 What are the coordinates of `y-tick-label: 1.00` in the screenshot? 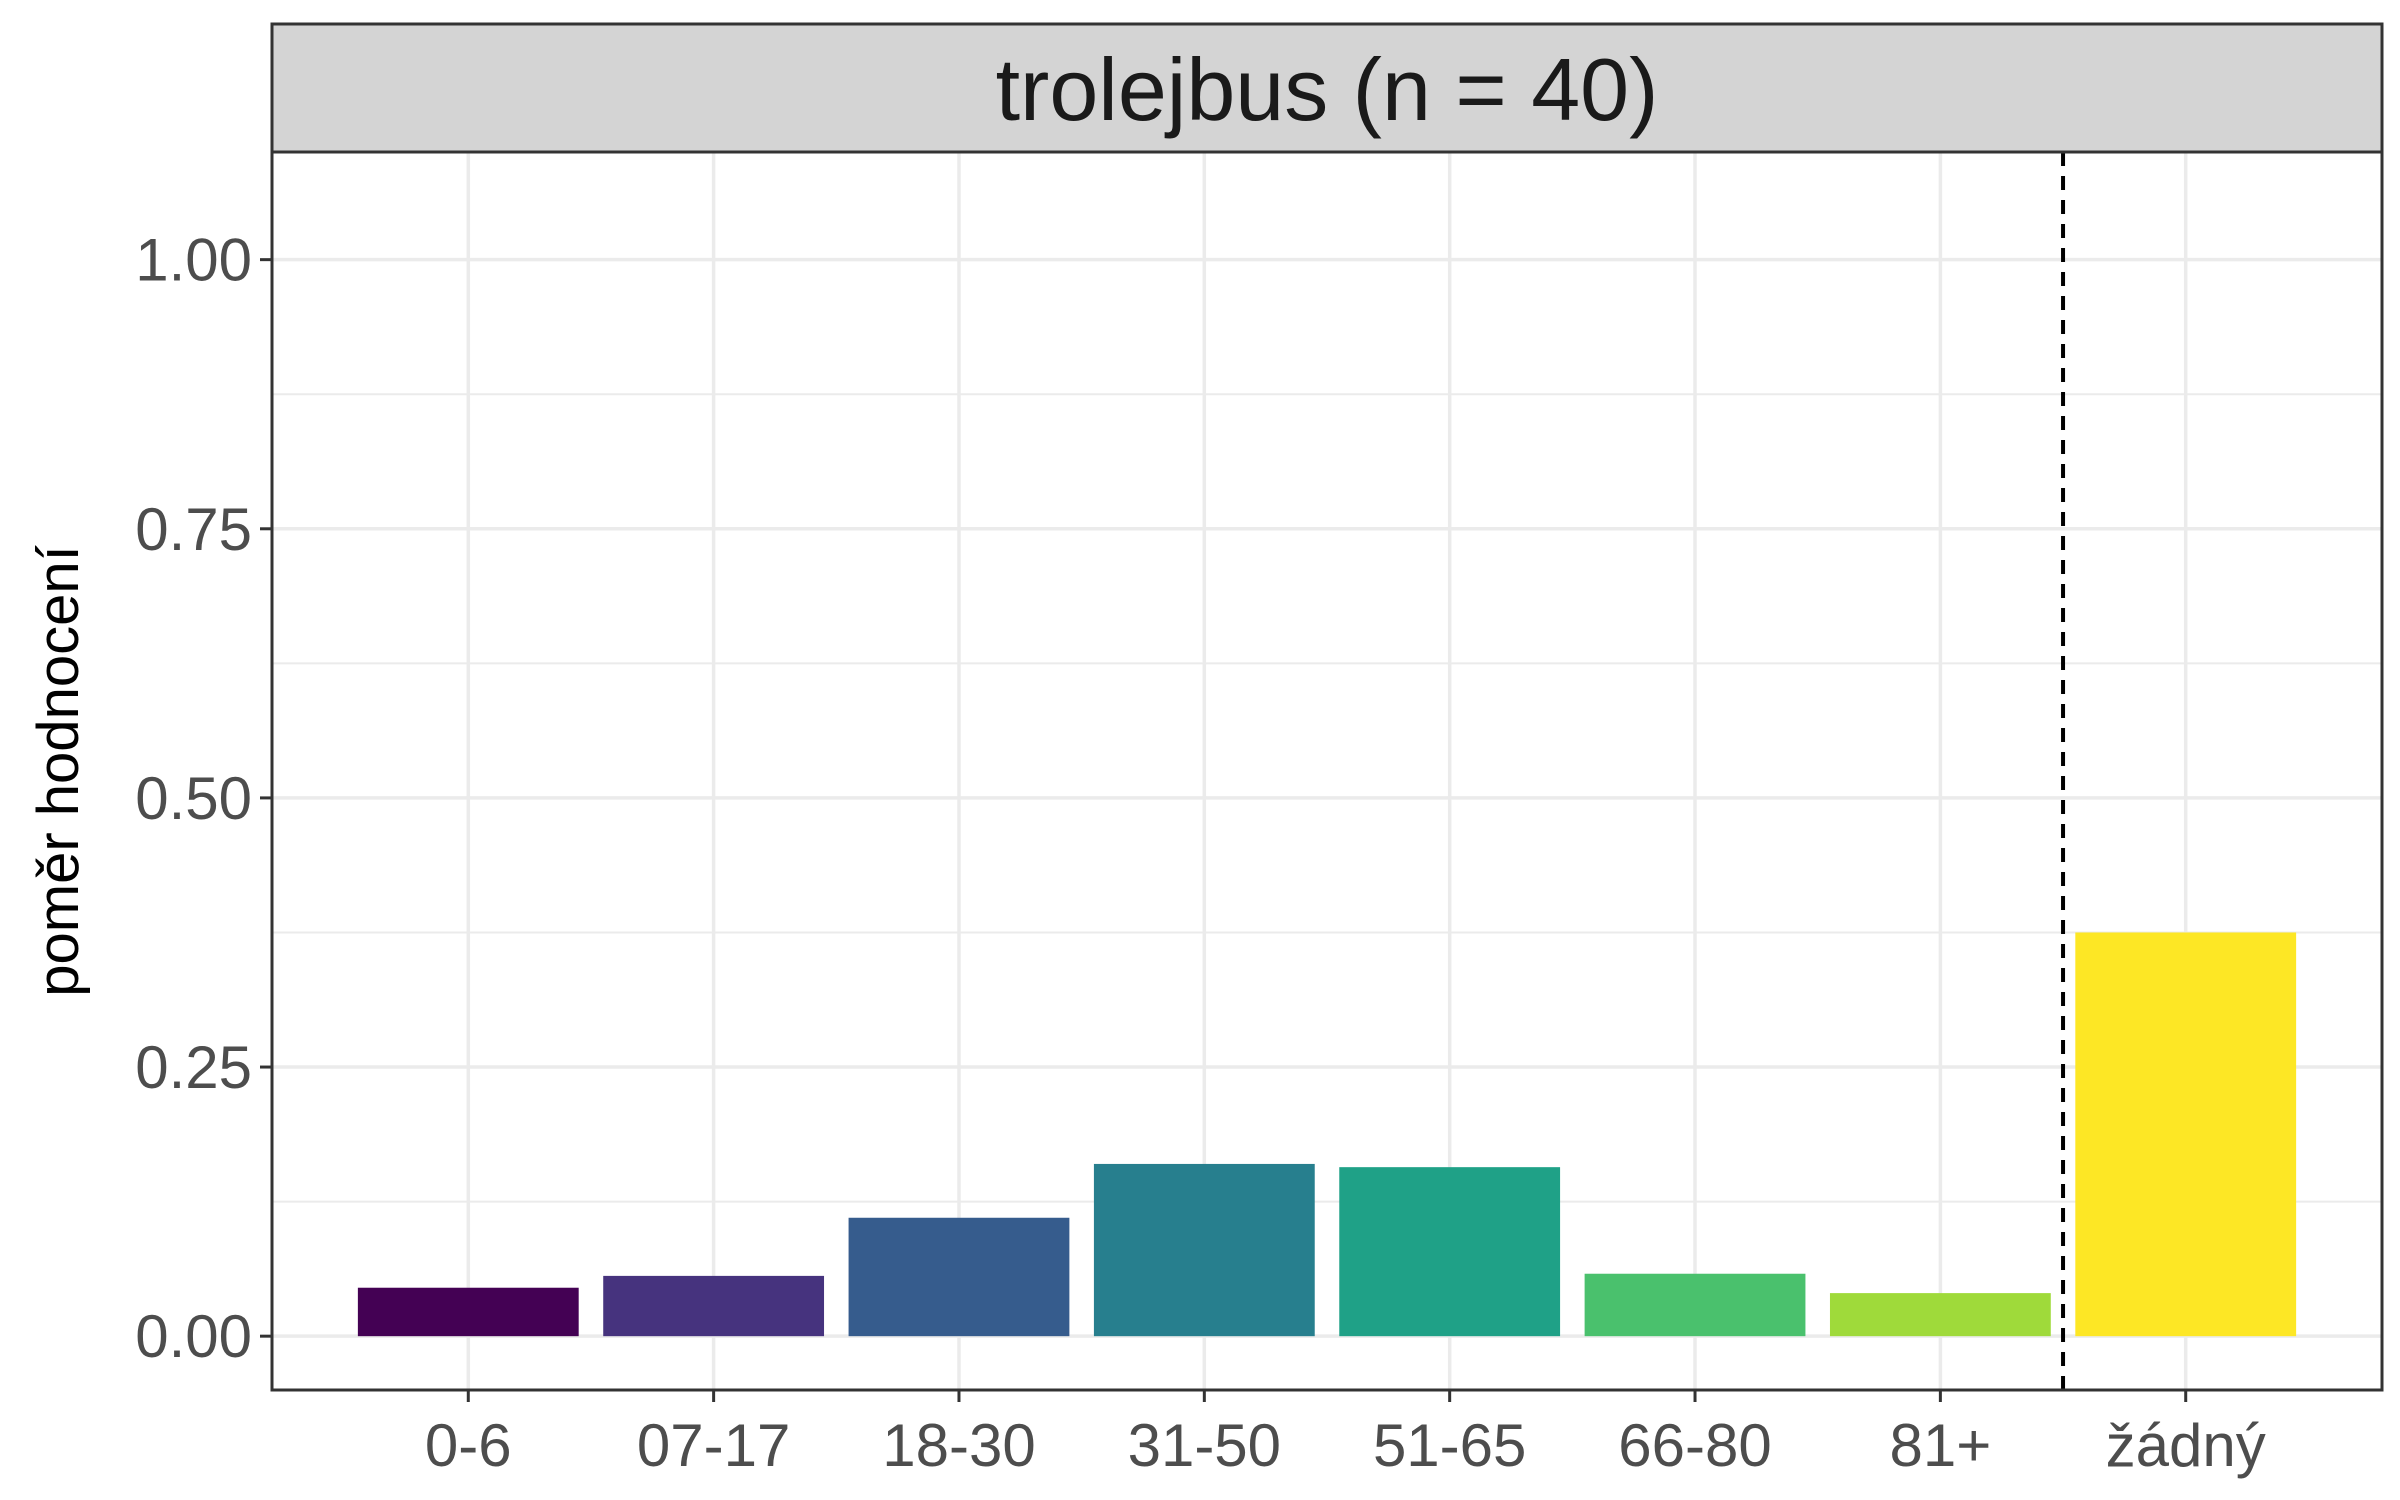 It's located at (193, 260).